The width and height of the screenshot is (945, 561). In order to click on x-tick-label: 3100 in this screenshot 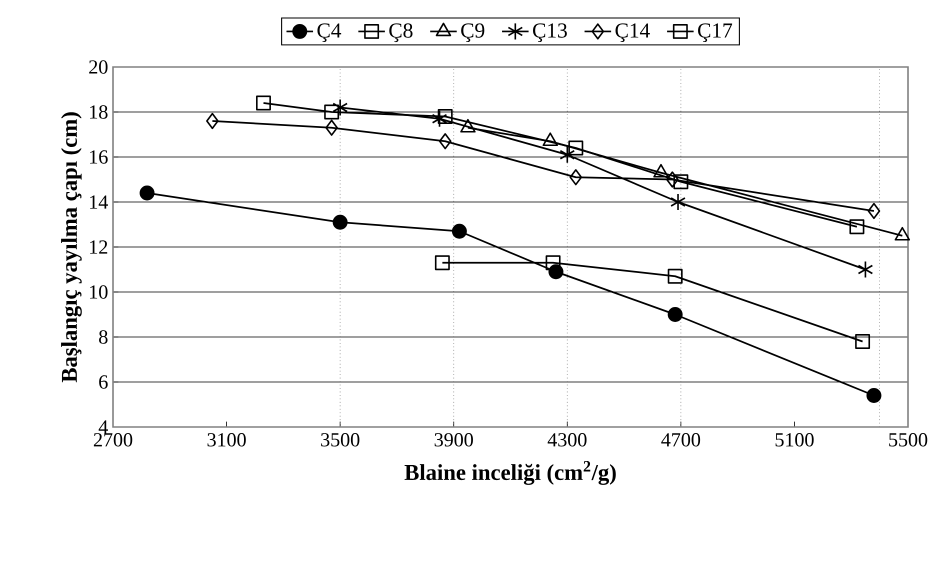, I will do `click(227, 440)`.